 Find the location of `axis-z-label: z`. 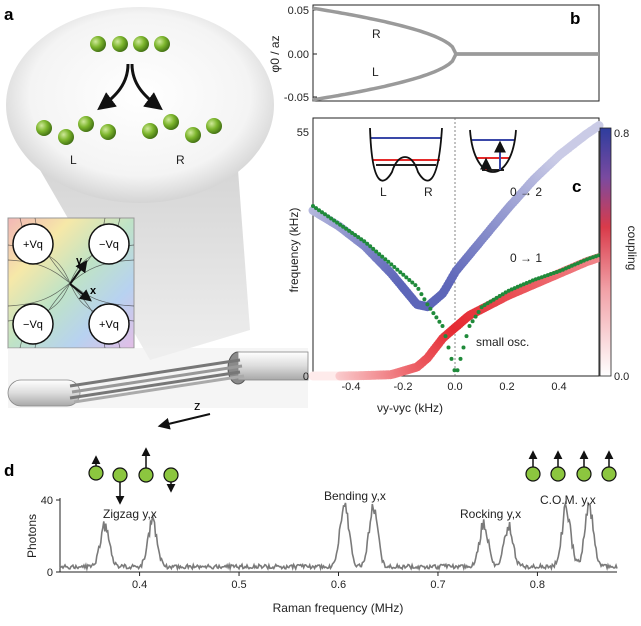

axis-z-label: z is located at coordinates (197, 405).